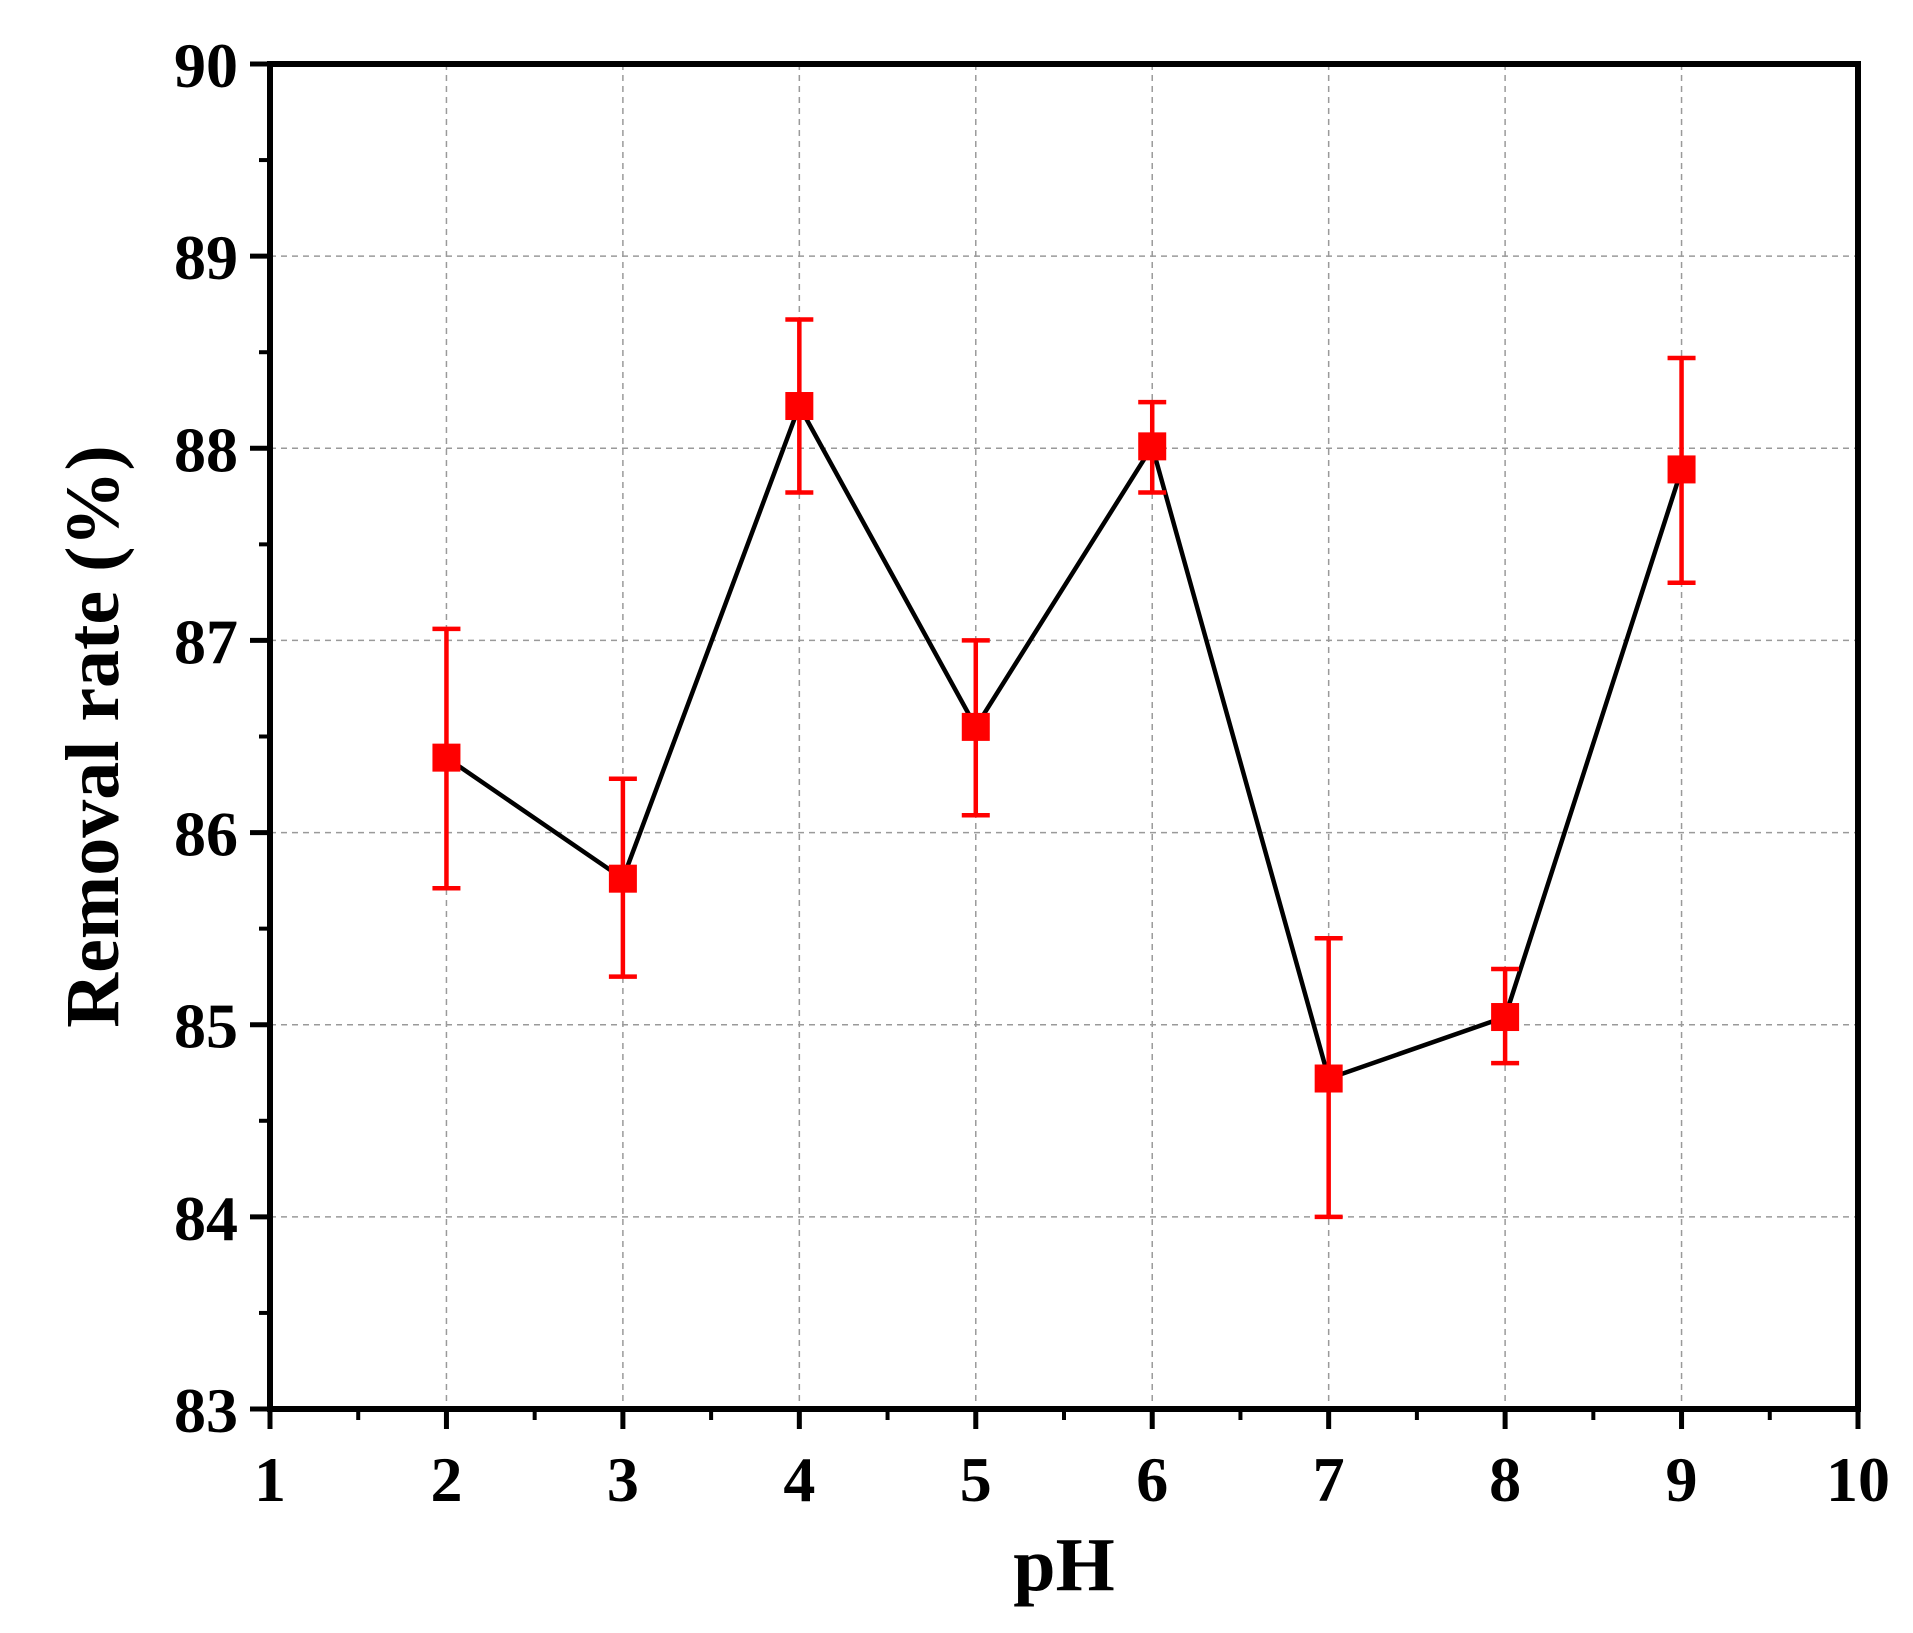  Describe the element at coordinates (1152, 1479) in the screenshot. I see `x-tick-label: 6` at that location.